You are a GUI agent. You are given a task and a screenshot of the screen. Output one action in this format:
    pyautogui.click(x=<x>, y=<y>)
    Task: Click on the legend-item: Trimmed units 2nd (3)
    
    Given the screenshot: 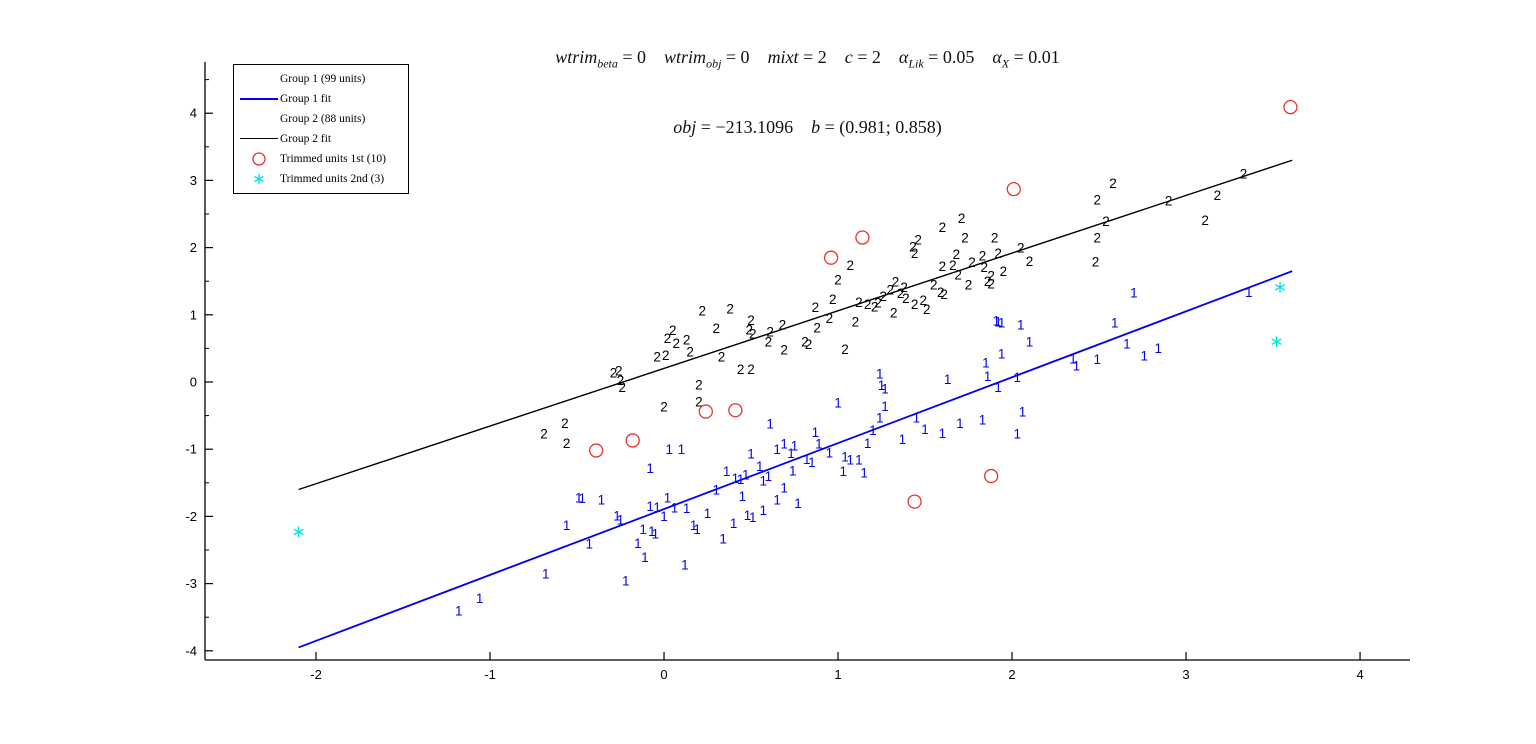 What is the action you would take?
    pyautogui.click(x=321, y=179)
    